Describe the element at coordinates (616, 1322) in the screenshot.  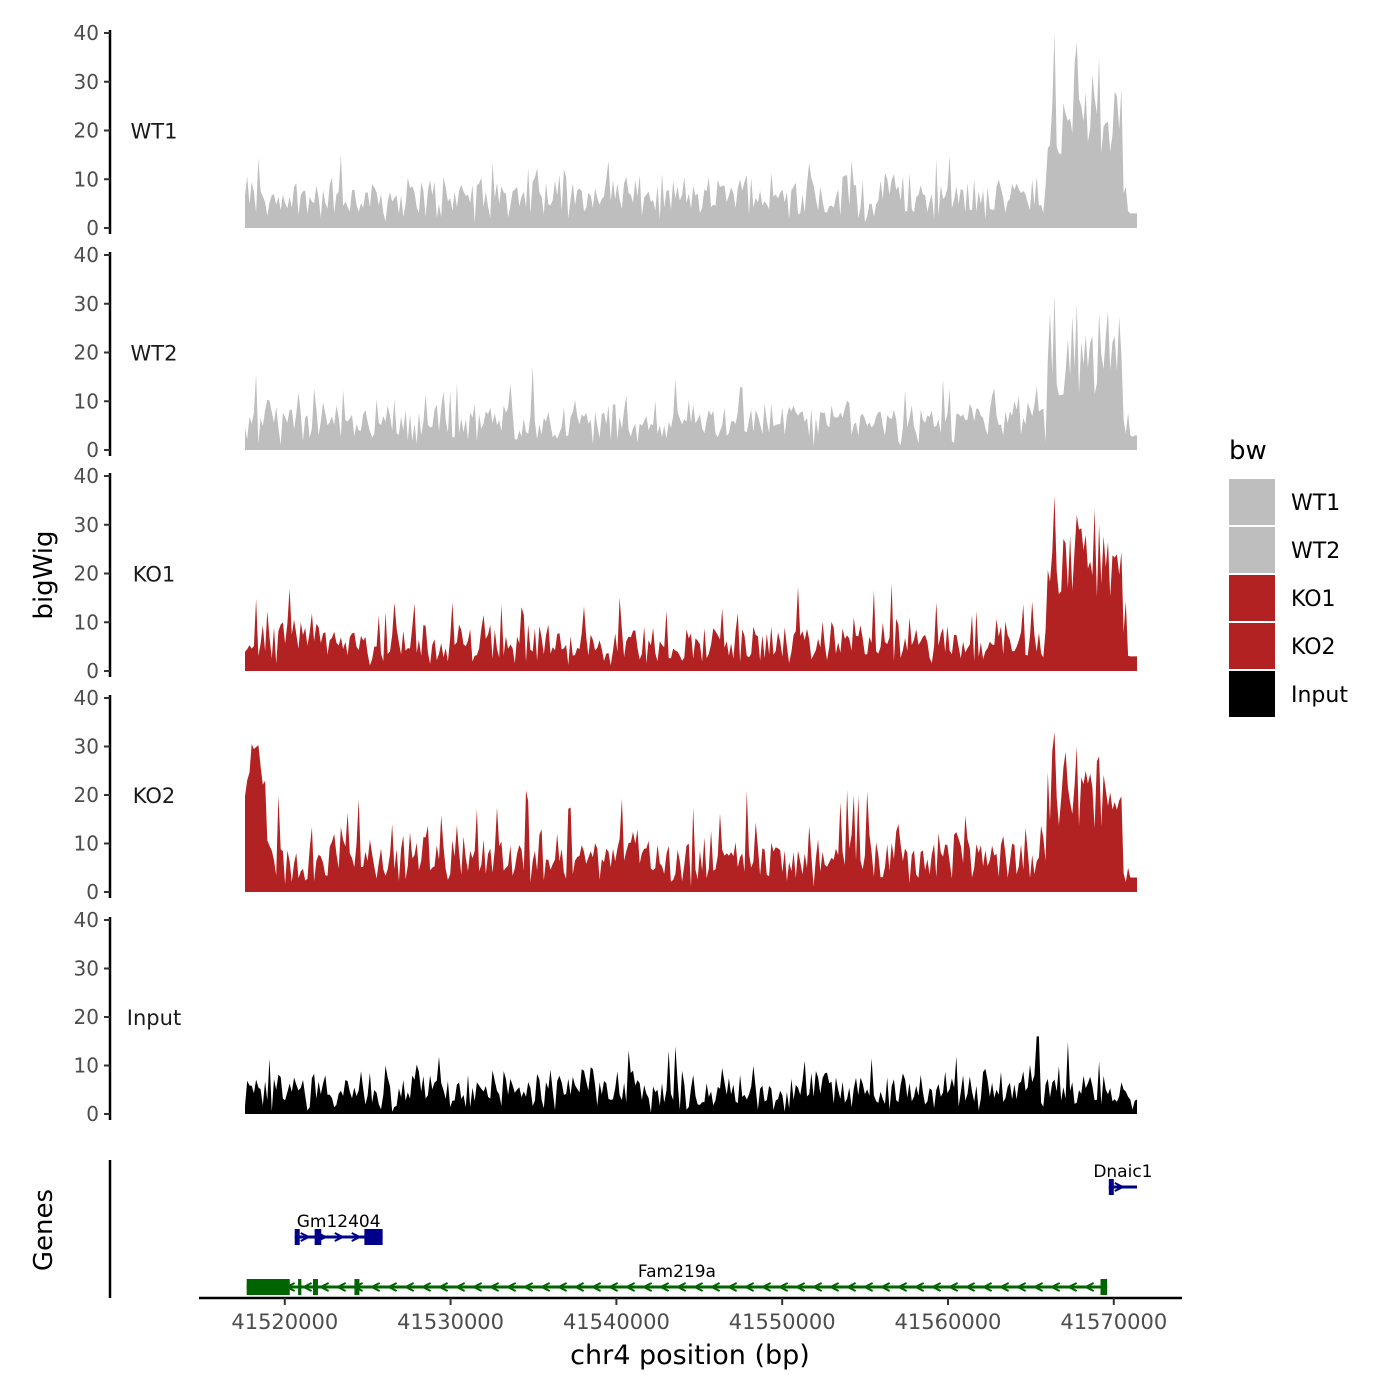
I see `x-tick-label: 41540000` at that location.